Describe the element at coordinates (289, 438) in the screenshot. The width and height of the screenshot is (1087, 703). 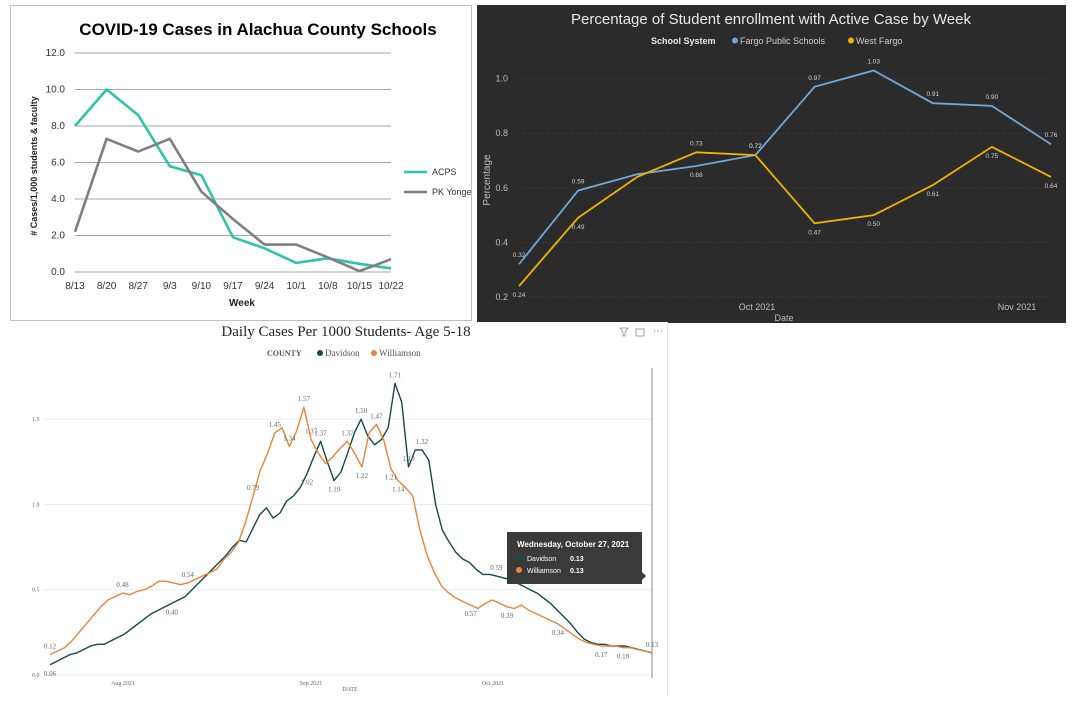
I see `data-label: 1.34` at that location.